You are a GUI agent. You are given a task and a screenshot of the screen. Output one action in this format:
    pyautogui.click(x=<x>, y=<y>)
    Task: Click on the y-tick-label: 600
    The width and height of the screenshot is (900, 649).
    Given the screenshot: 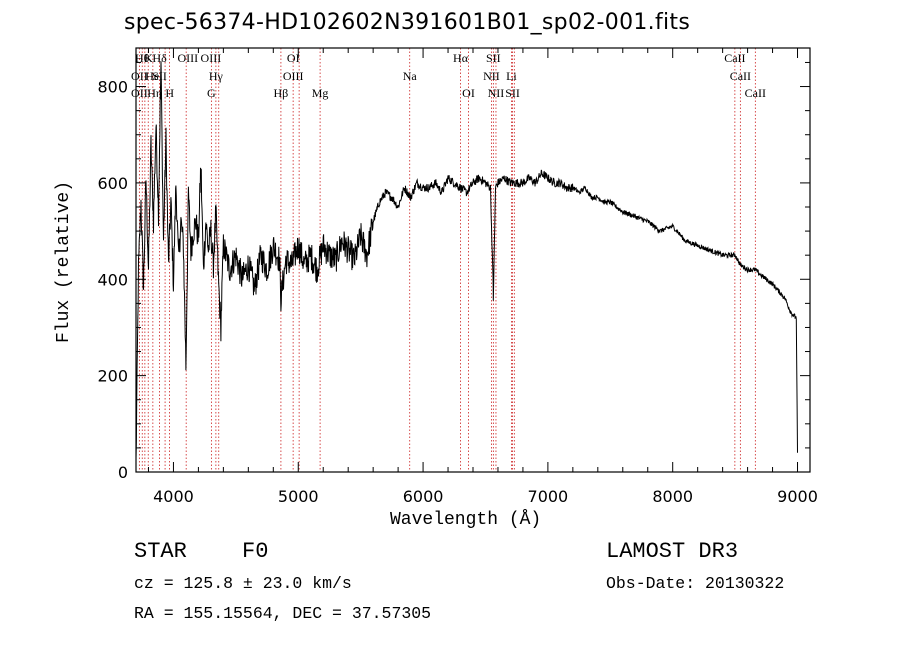 What is the action you would take?
    pyautogui.click(x=112, y=183)
    